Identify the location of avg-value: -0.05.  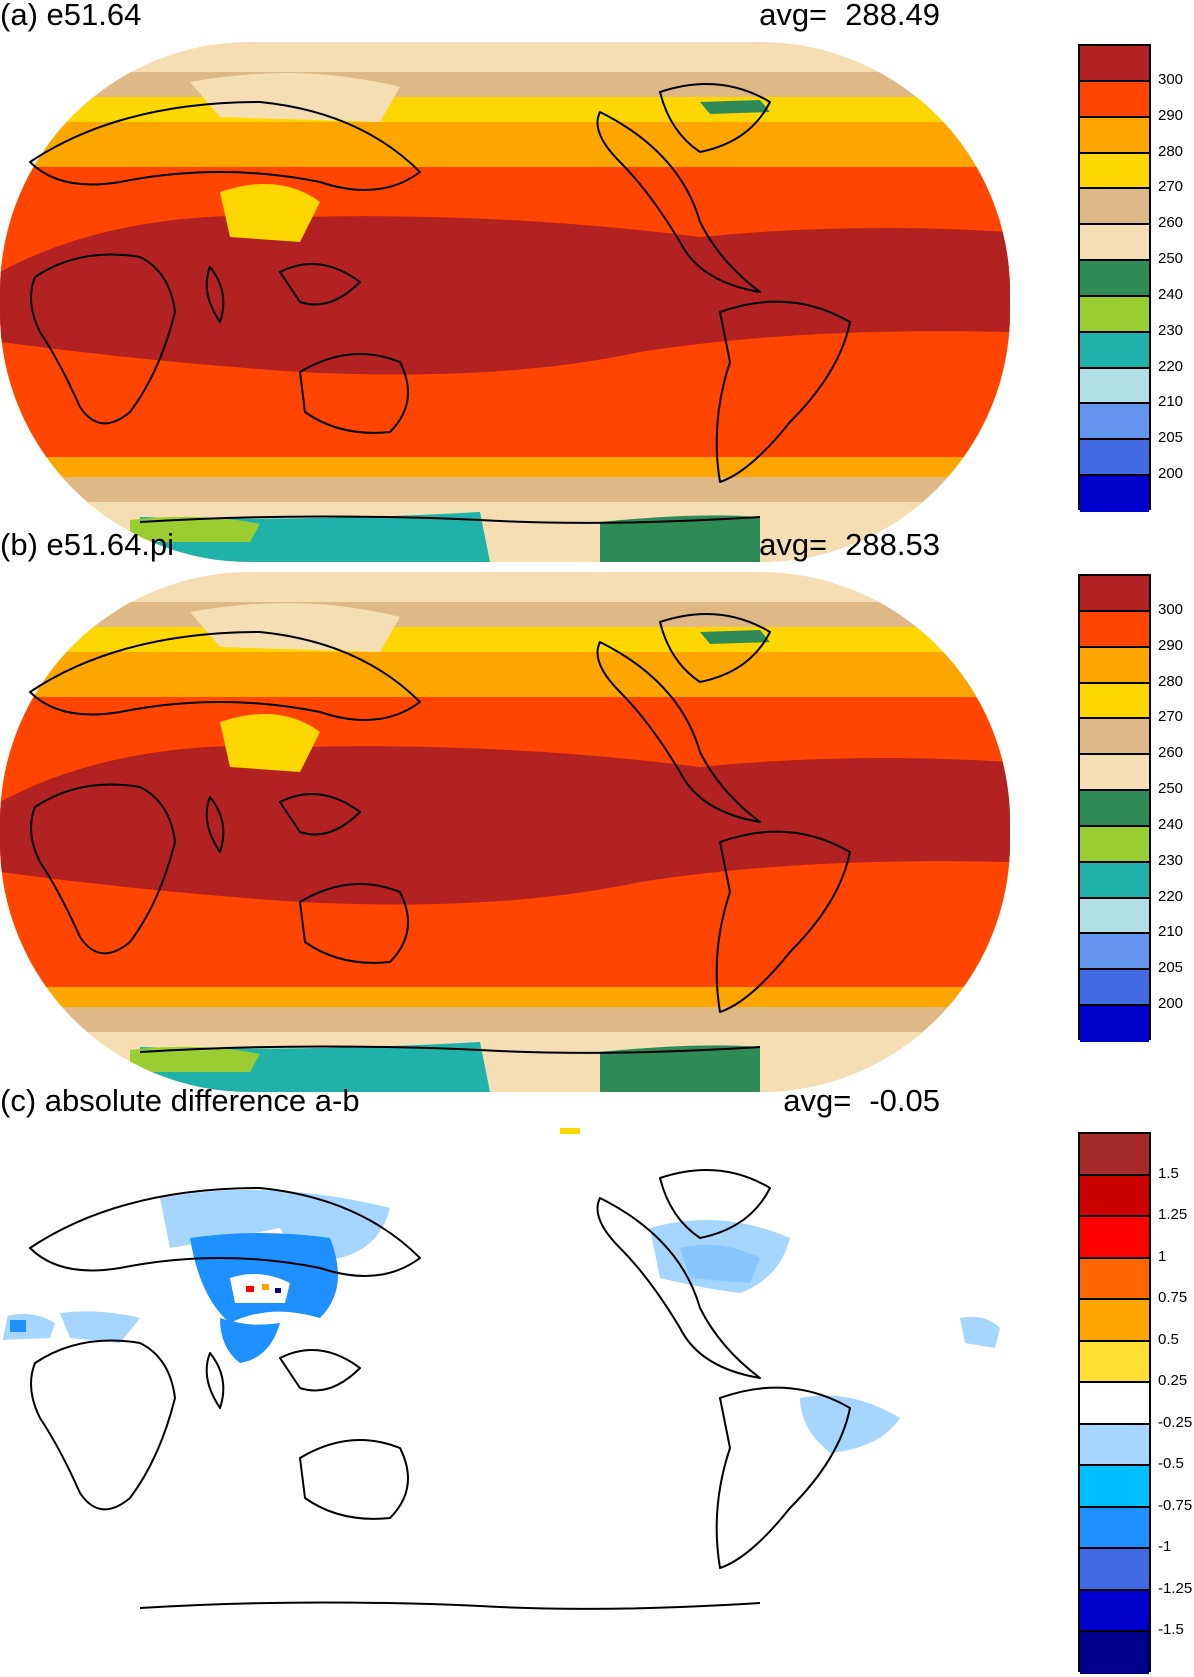
(904, 1100).